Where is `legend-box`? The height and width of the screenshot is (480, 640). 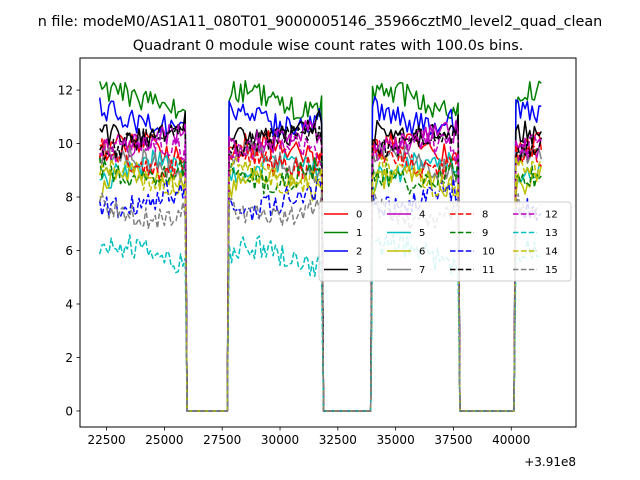 legend-box is located at coordinates (445, 241).